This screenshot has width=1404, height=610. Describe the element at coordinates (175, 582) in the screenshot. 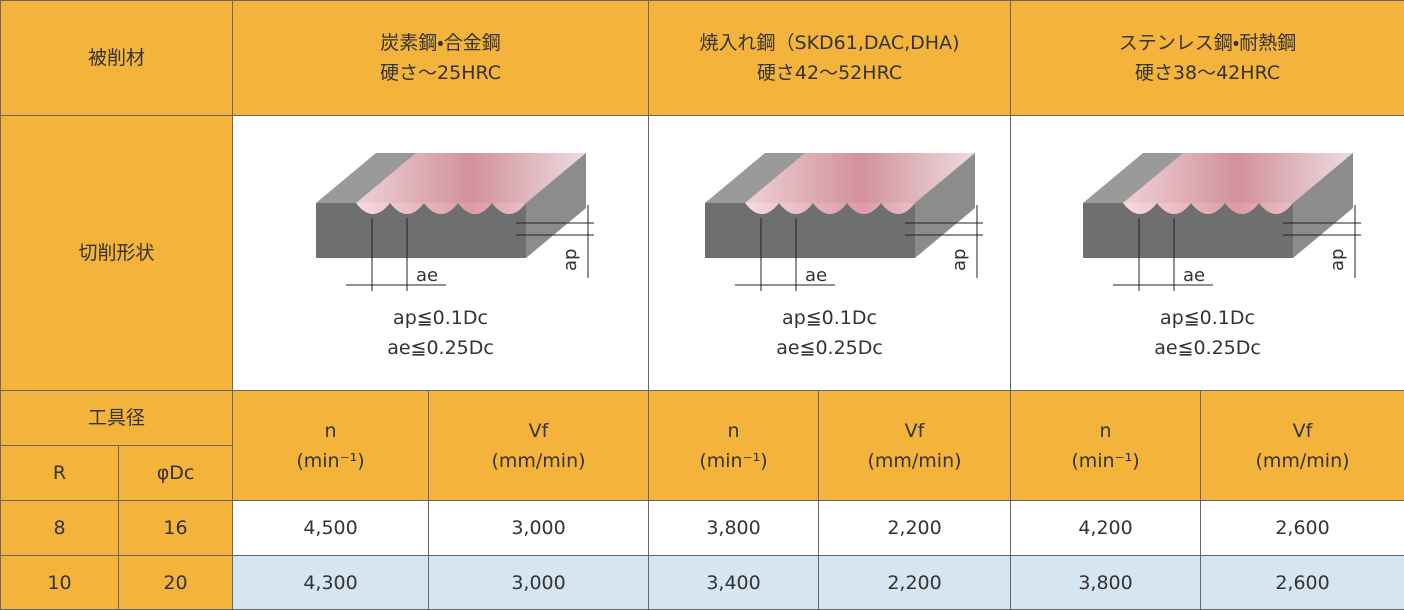

I see `tool-size: 20` at that location.